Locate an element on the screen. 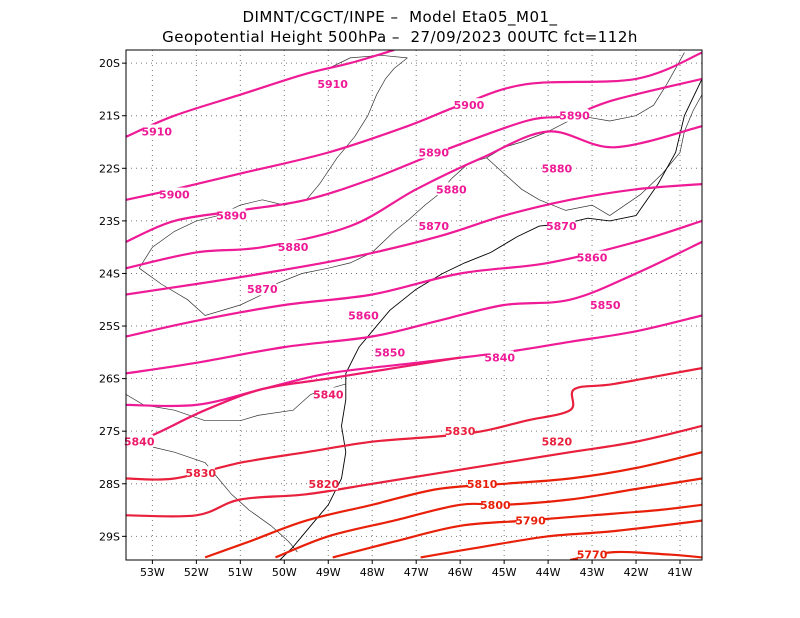  contour-label: 5800 is located at coordinates (495, 505).